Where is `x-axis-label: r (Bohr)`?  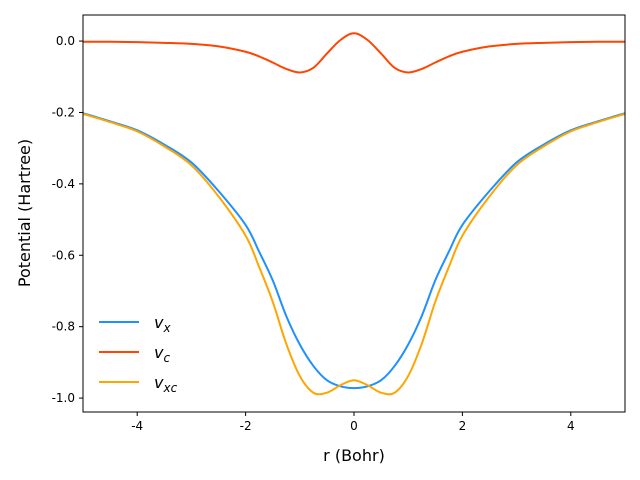 x-axis-label: r (Bohr) is located at coordinates (354, 455).